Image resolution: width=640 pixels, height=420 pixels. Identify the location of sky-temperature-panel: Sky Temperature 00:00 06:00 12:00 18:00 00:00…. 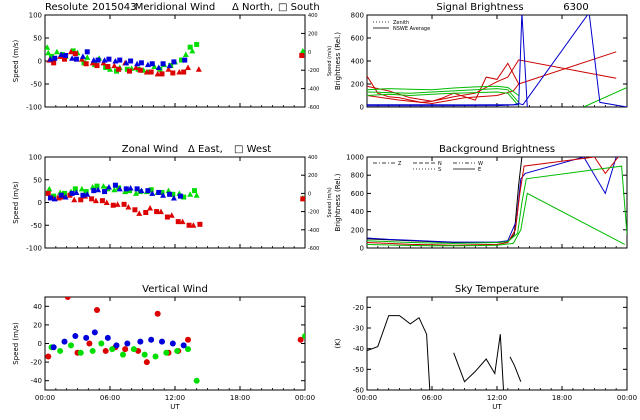
(485, 347).